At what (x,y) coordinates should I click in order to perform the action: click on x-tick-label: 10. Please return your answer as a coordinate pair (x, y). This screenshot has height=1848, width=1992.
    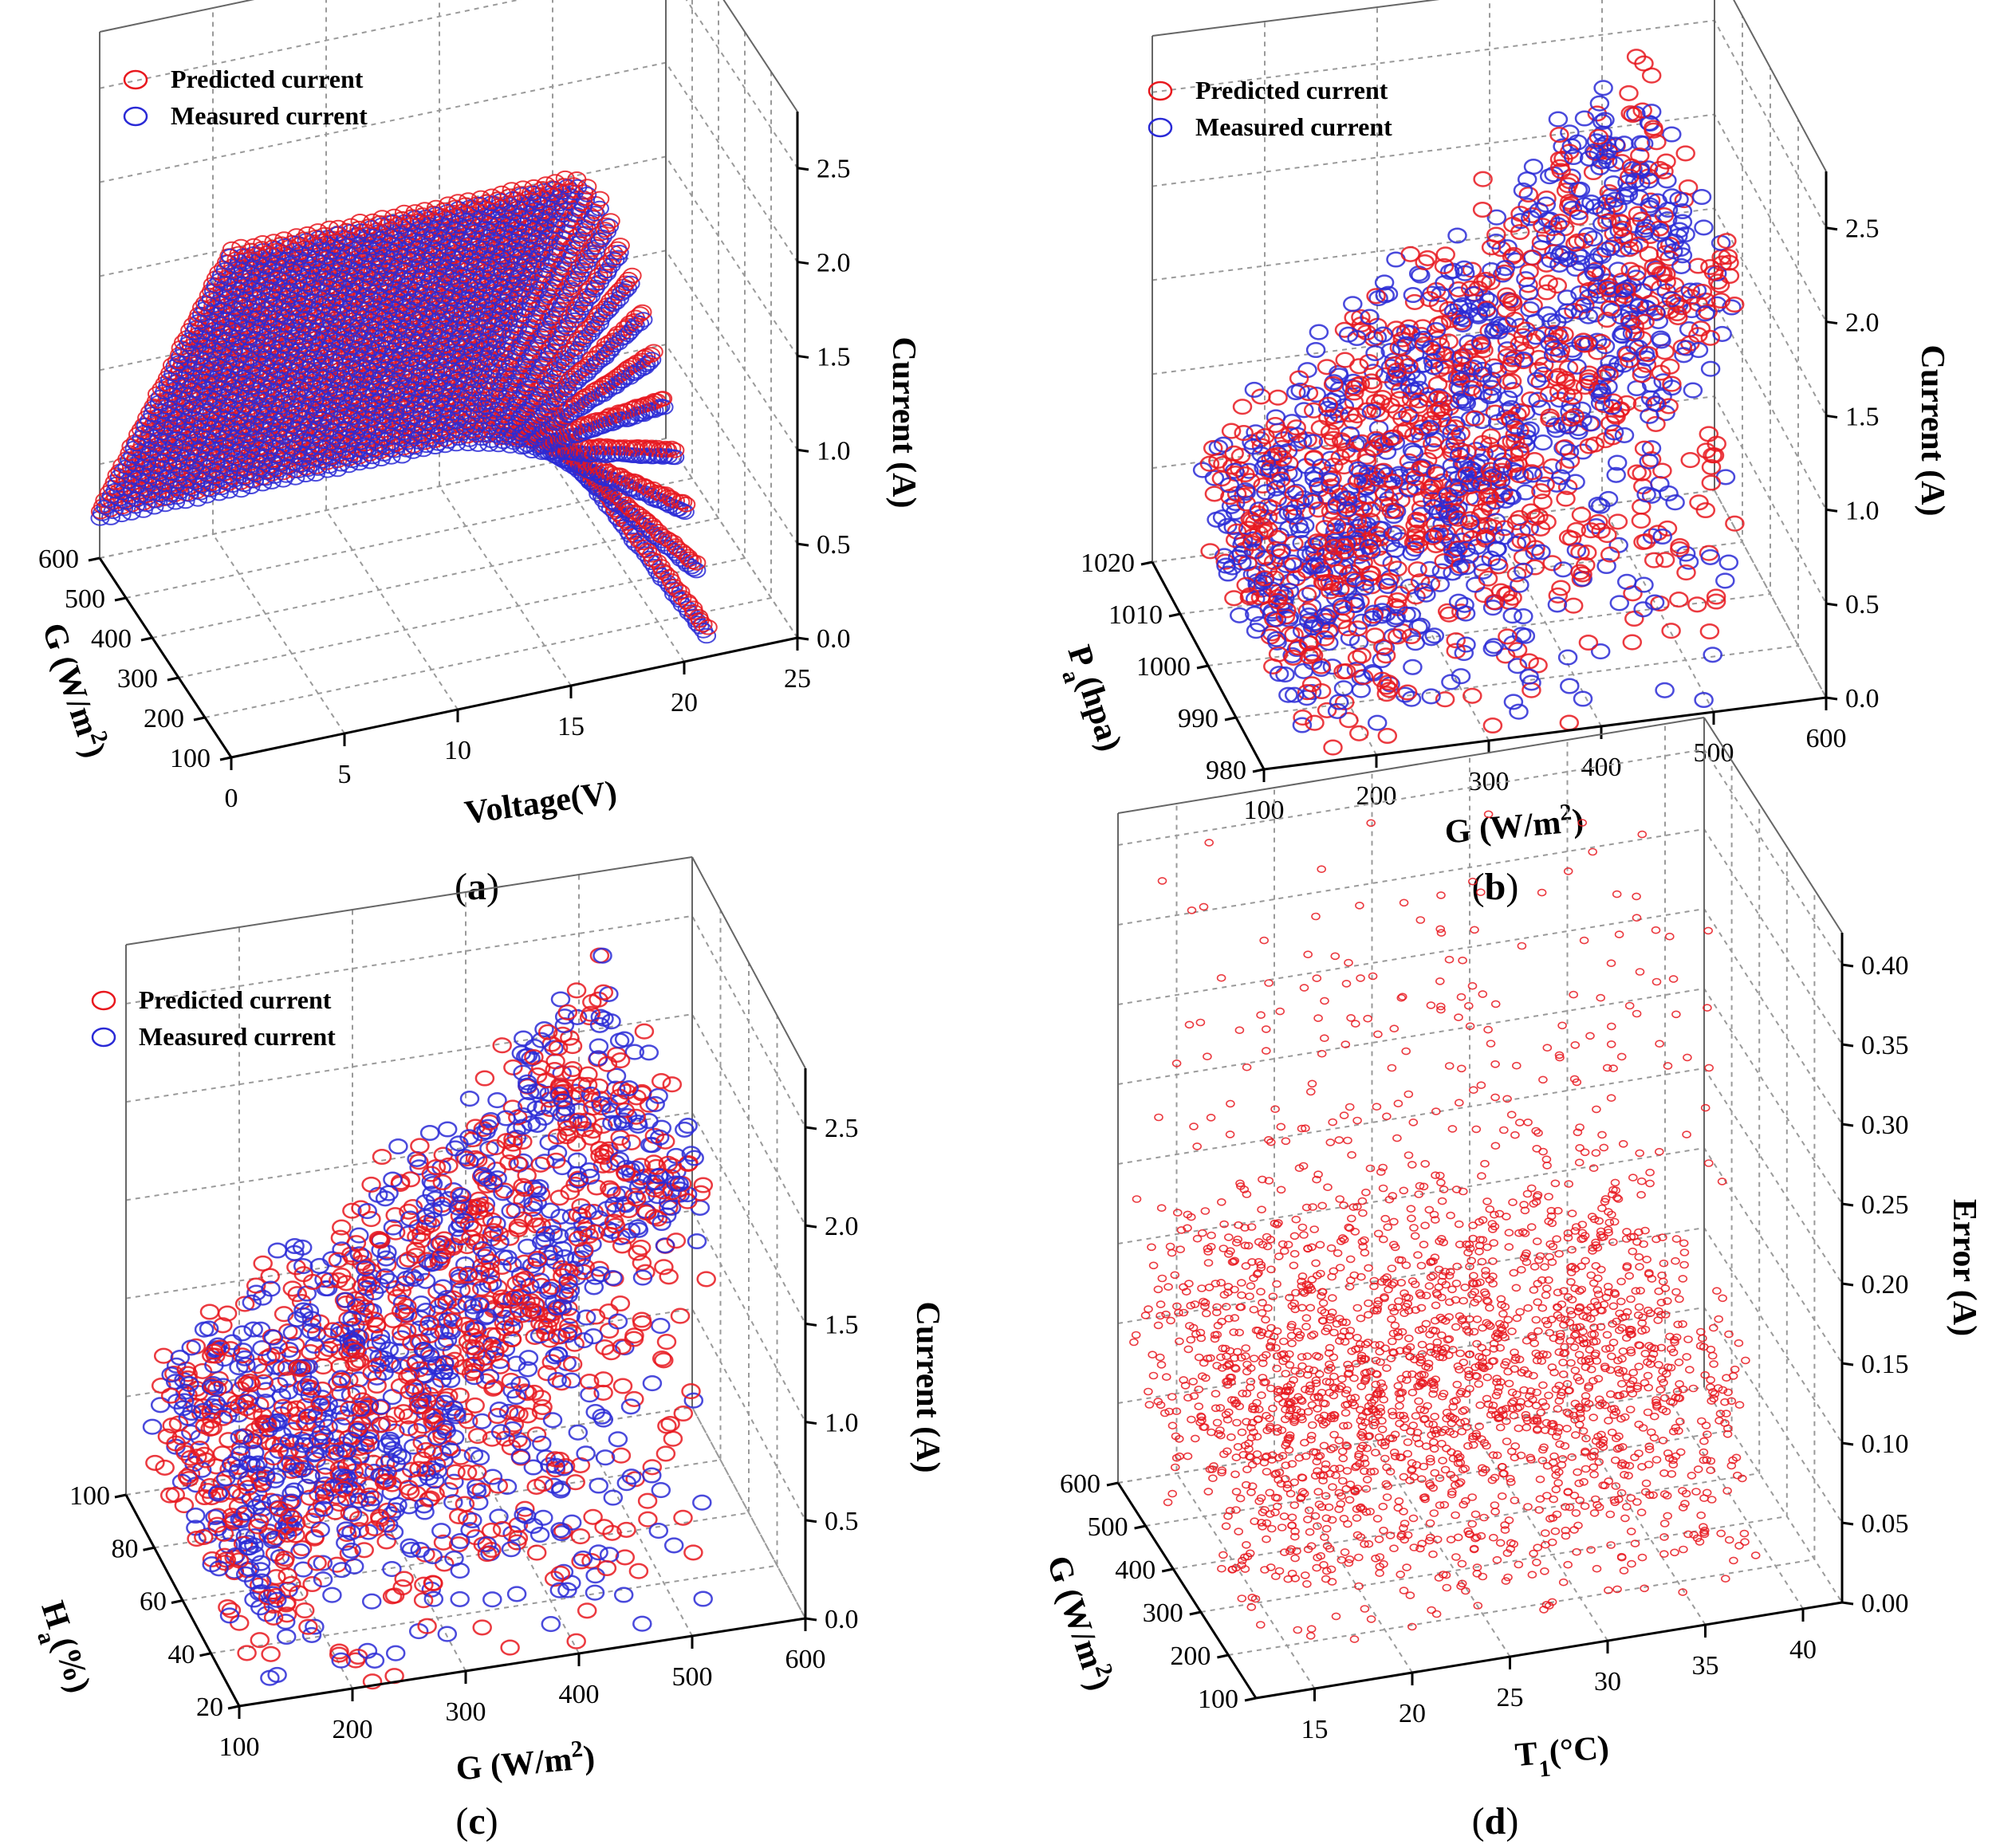
    Looking at the image, I should click on (457, 750).